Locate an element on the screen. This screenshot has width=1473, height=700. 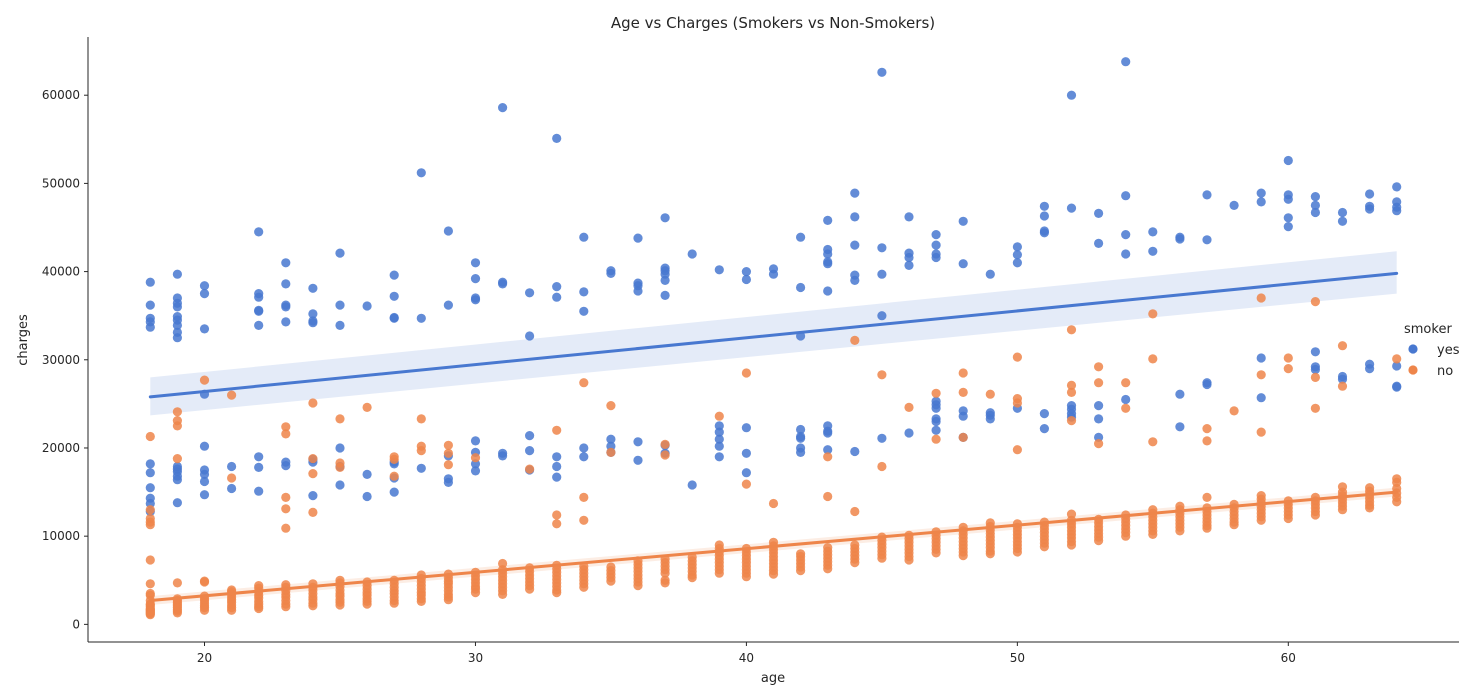
y-tick-label: 30000 is located at coordinates (61, 360).